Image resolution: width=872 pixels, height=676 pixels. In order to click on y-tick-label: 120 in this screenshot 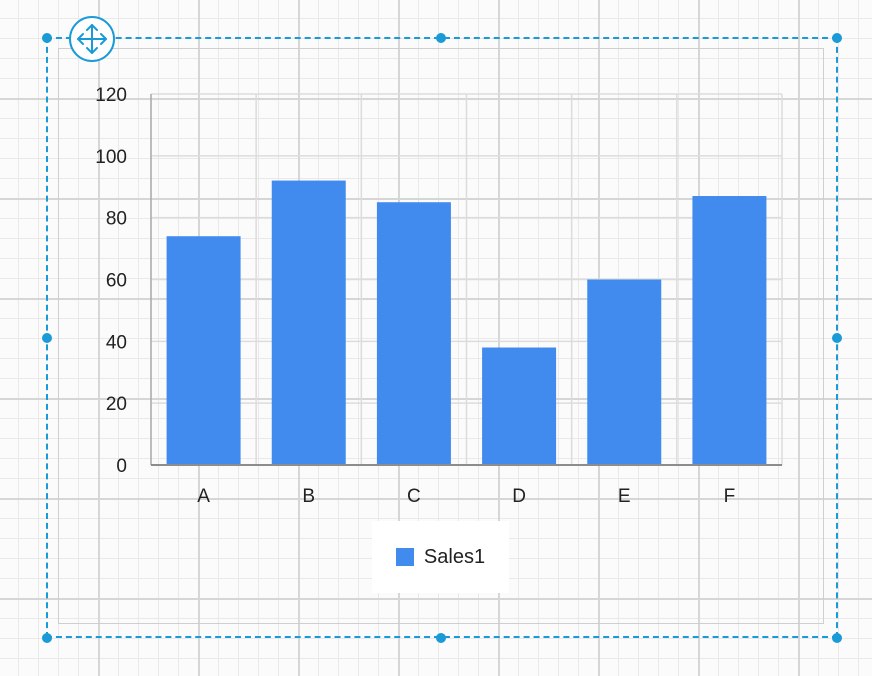, I will do `click(111, 95)`.